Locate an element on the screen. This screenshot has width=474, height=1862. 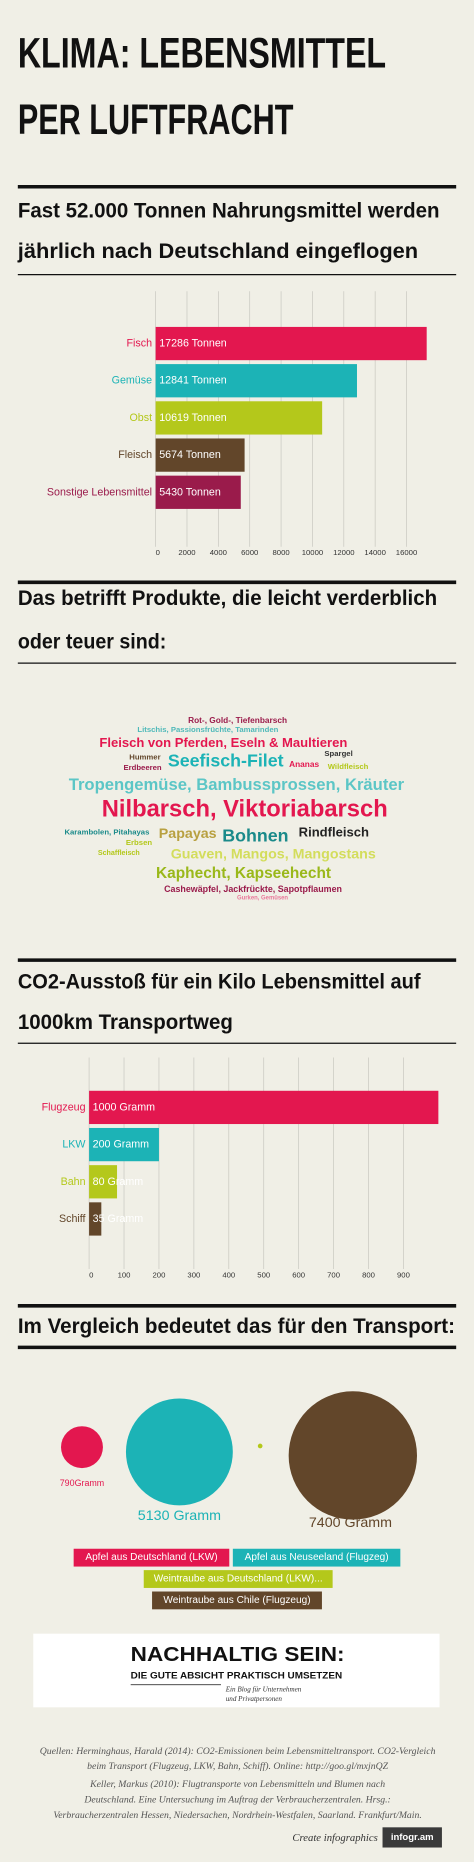
cloud-word: Kaphecht, Kapseehecht is located at coordinates (243, 873).